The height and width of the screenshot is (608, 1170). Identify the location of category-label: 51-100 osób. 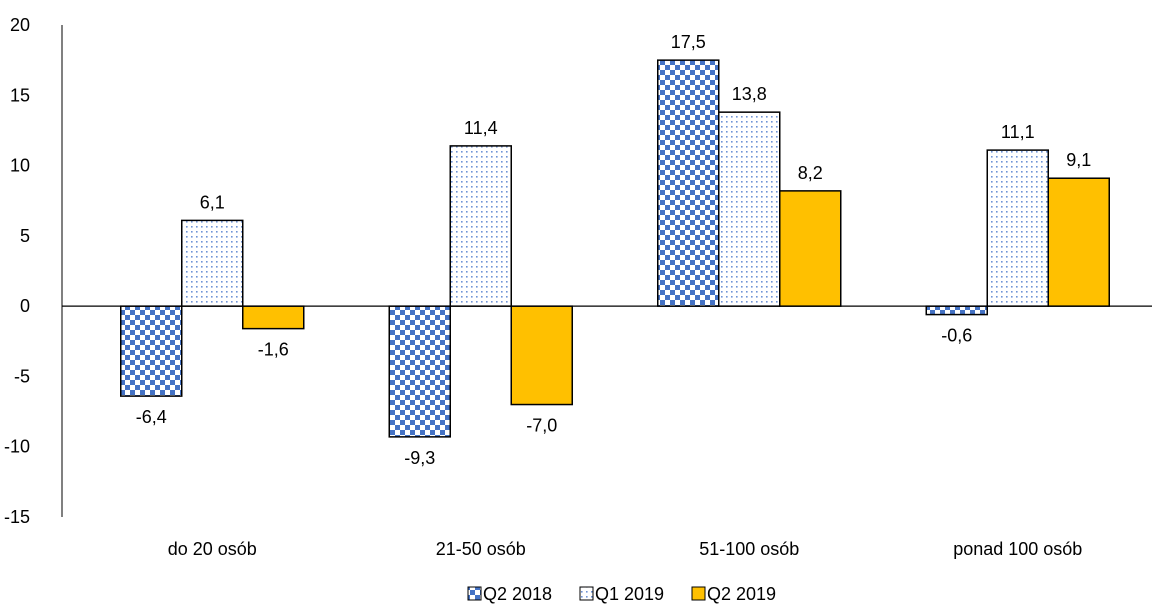
(749, 549).